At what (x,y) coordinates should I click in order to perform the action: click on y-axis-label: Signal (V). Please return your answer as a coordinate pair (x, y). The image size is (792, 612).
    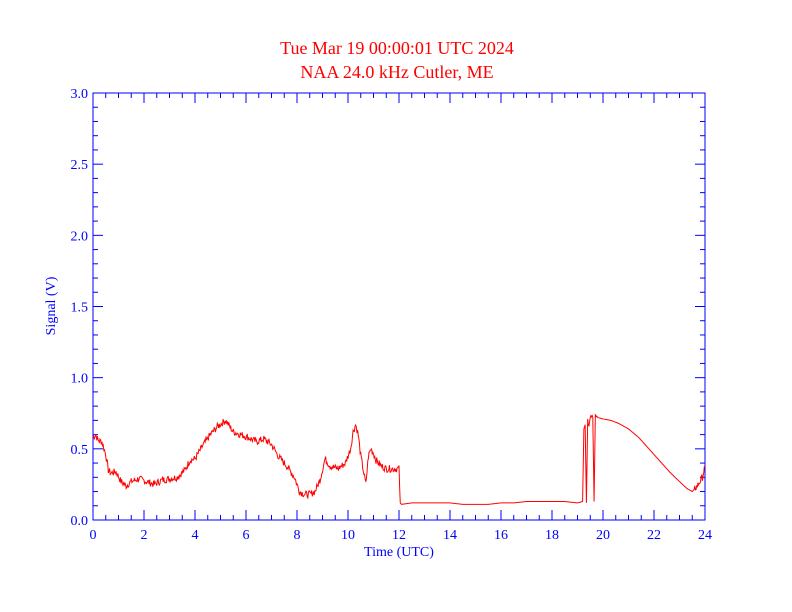
    Looking at the image, I should click on (51, 305).